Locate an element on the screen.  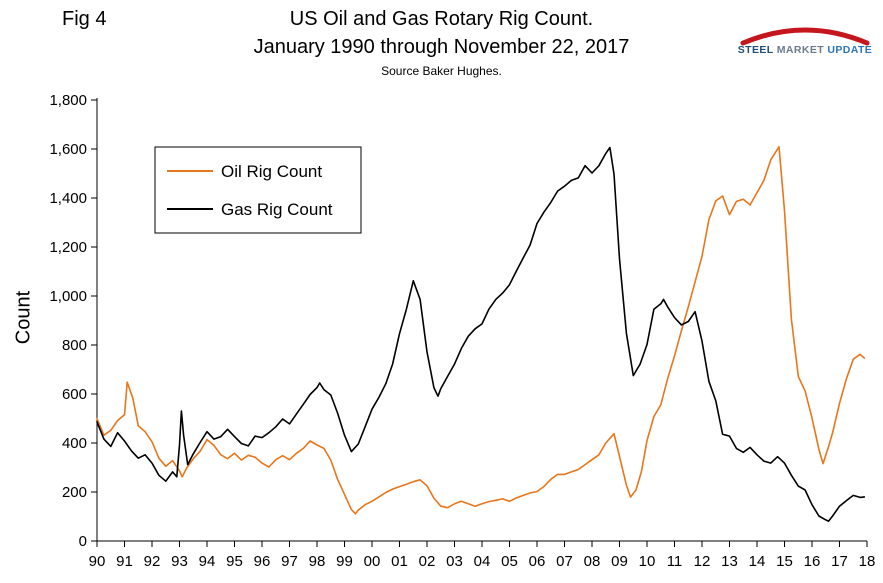
x-tick-label: 99 is located at coordinates (344, 561).